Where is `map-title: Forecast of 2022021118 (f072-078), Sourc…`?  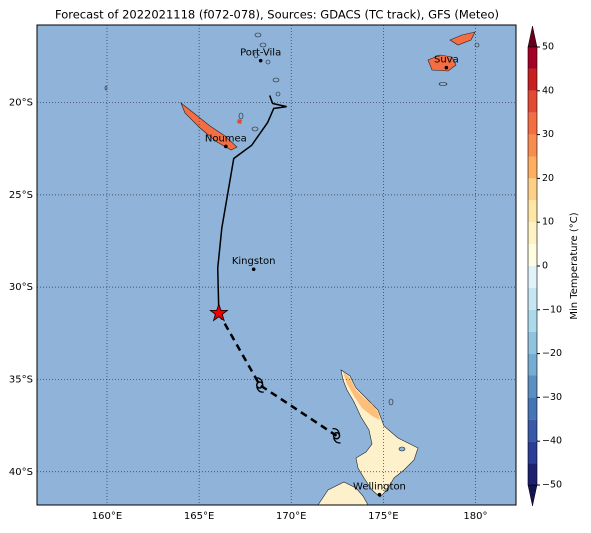
map-title: Forecast of 2022021118 (f072-078), Sourc… is located at coordinates (277, 15).